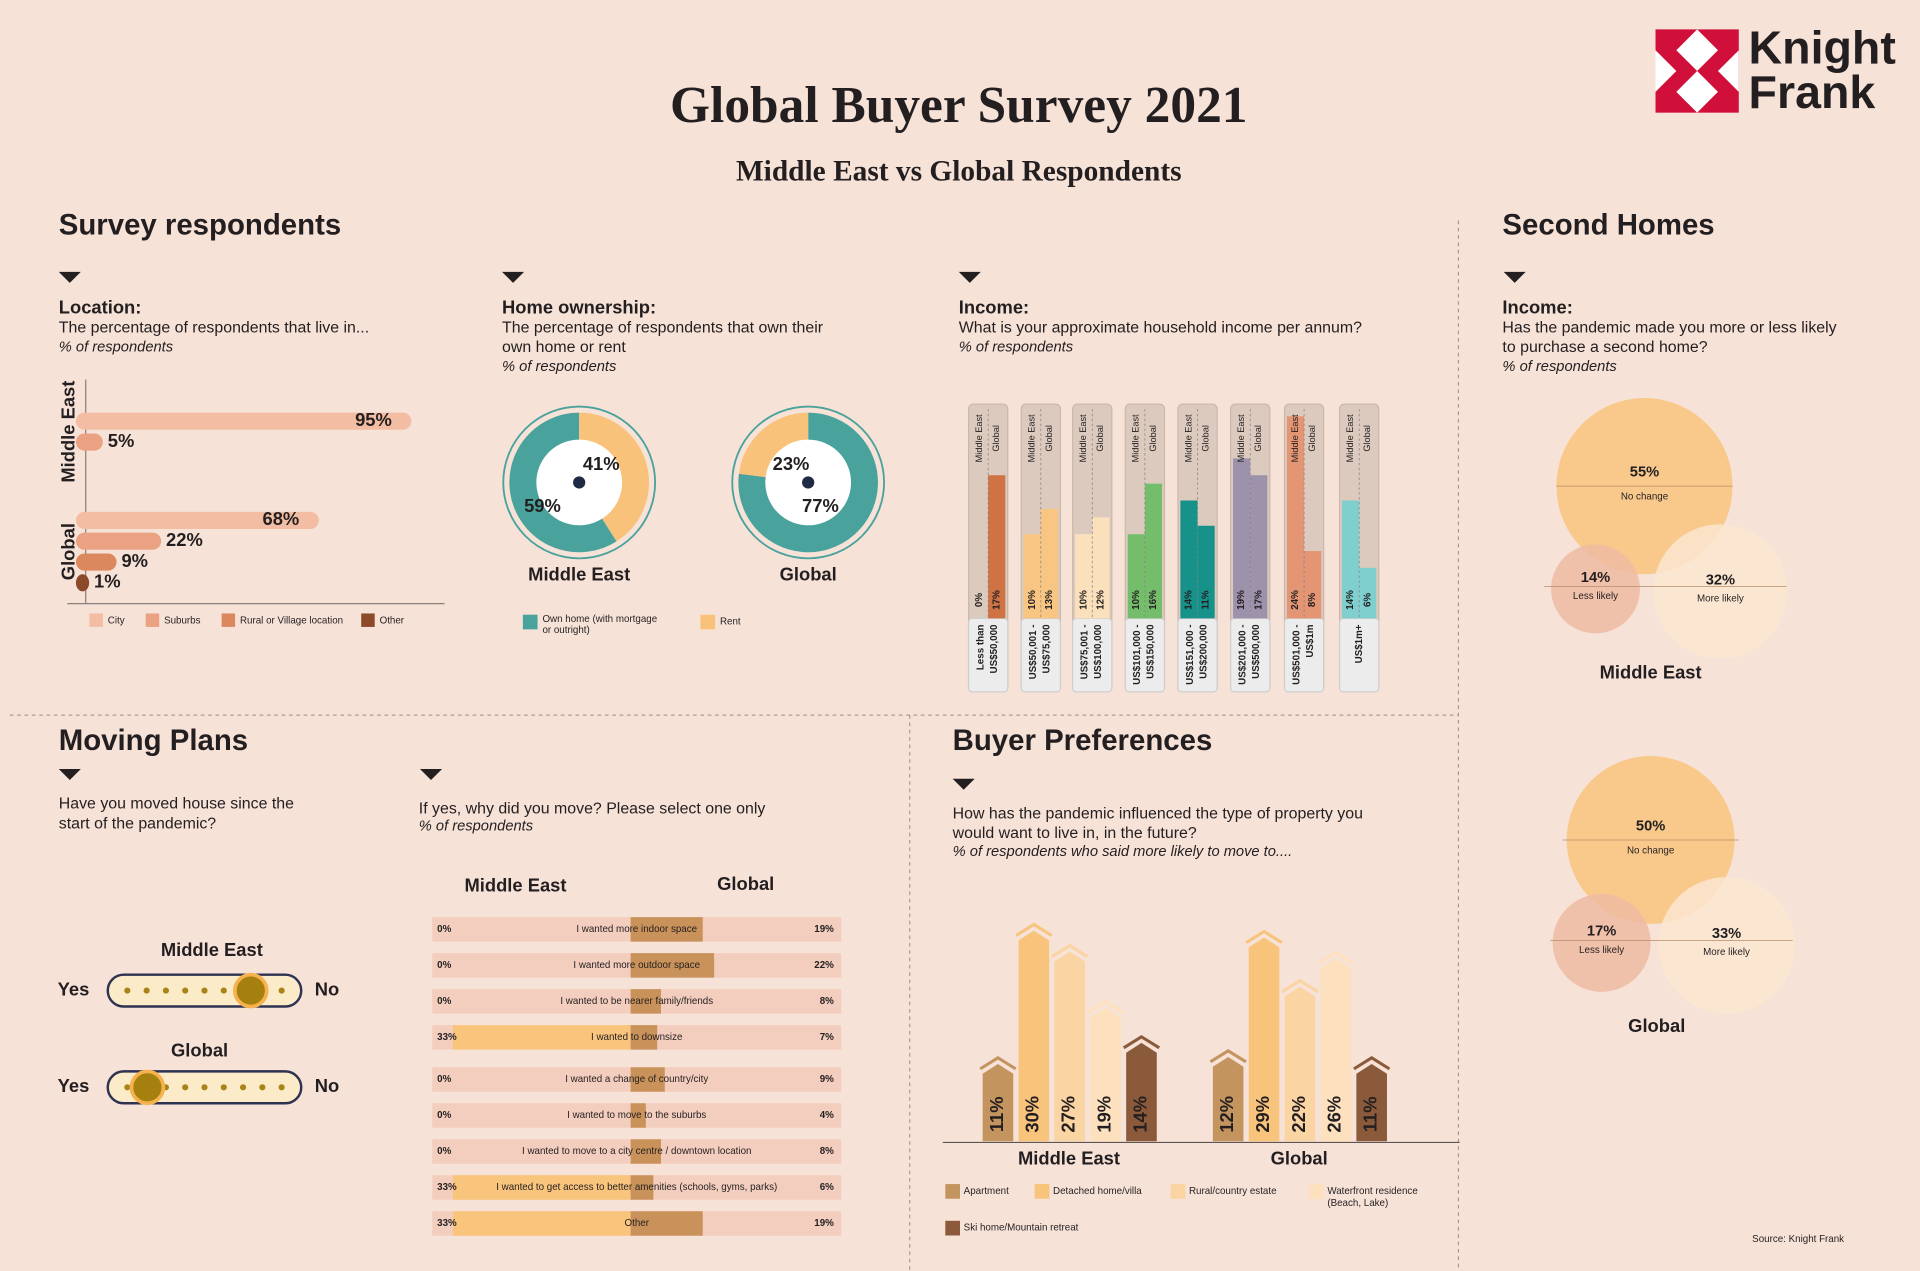  Describe the element at coordinates (791, 463) in the screenshot. I see `value-label: 23%` at that location.